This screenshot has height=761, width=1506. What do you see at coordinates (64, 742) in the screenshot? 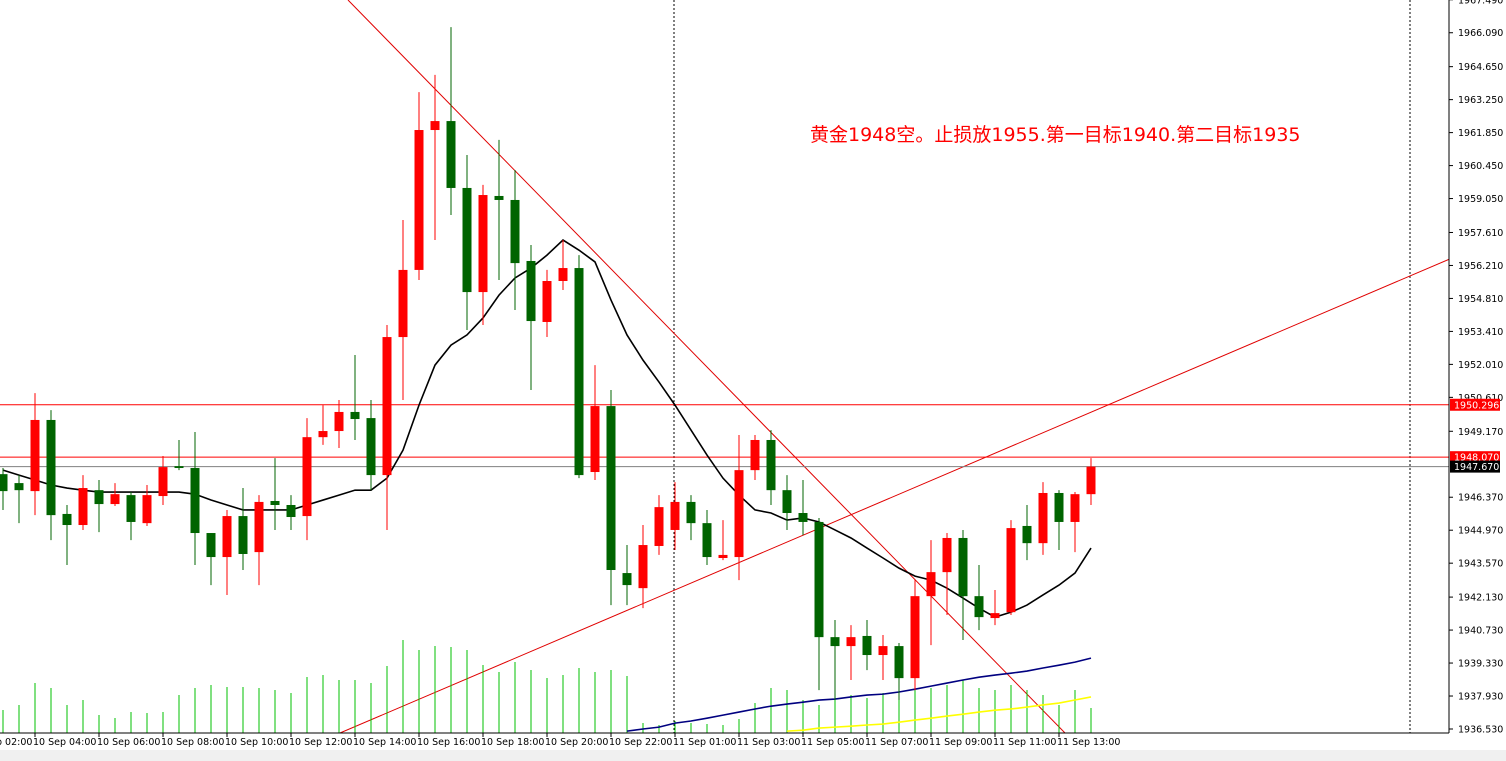
I see `x-tick-label: 10 Sep 04:00` at bounding box center [64, 742].